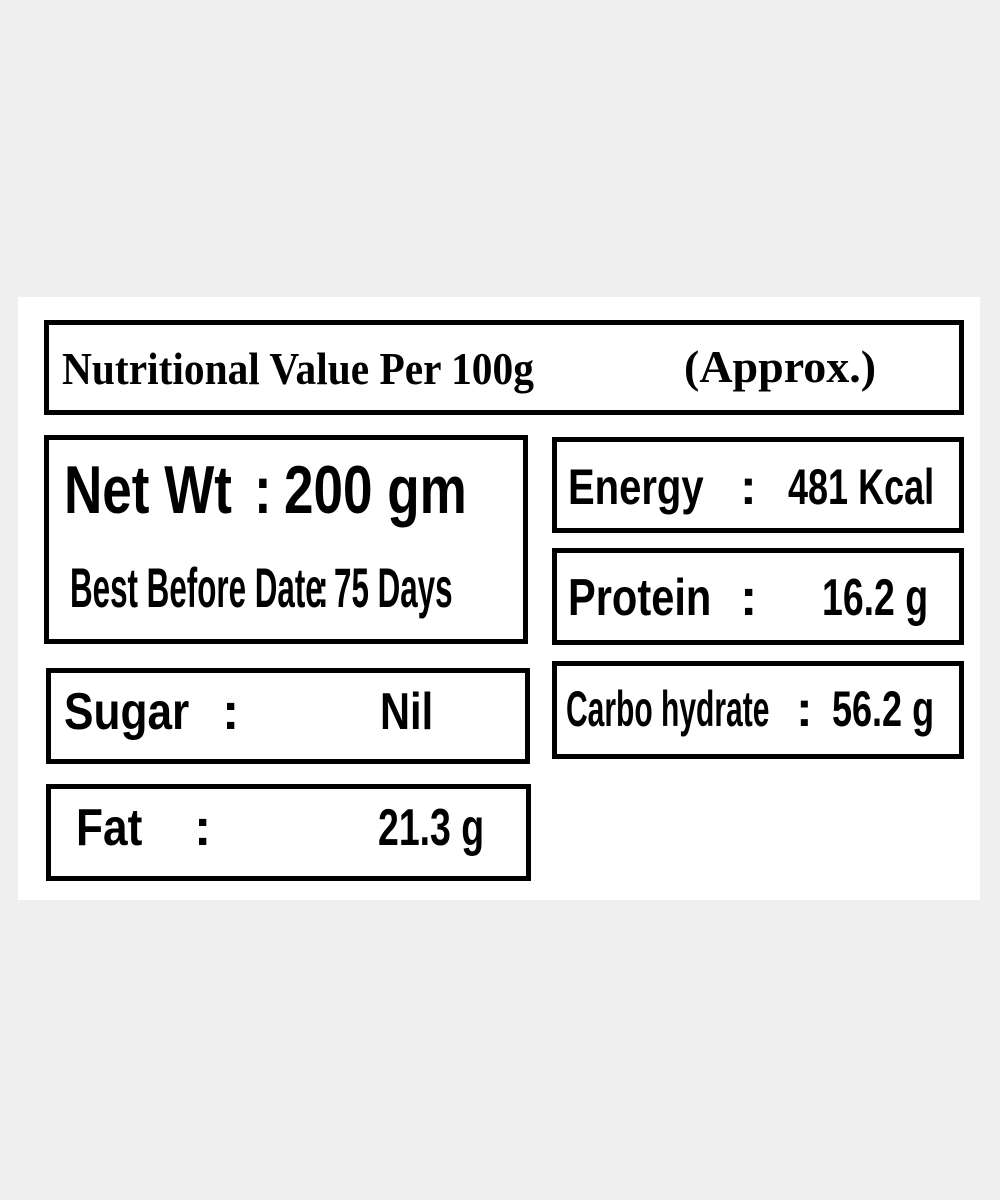  What do you see at coordinates (640, 598) in the screenshot?
I see `nutrient-label: Protein` at bounding box center [640, 598].